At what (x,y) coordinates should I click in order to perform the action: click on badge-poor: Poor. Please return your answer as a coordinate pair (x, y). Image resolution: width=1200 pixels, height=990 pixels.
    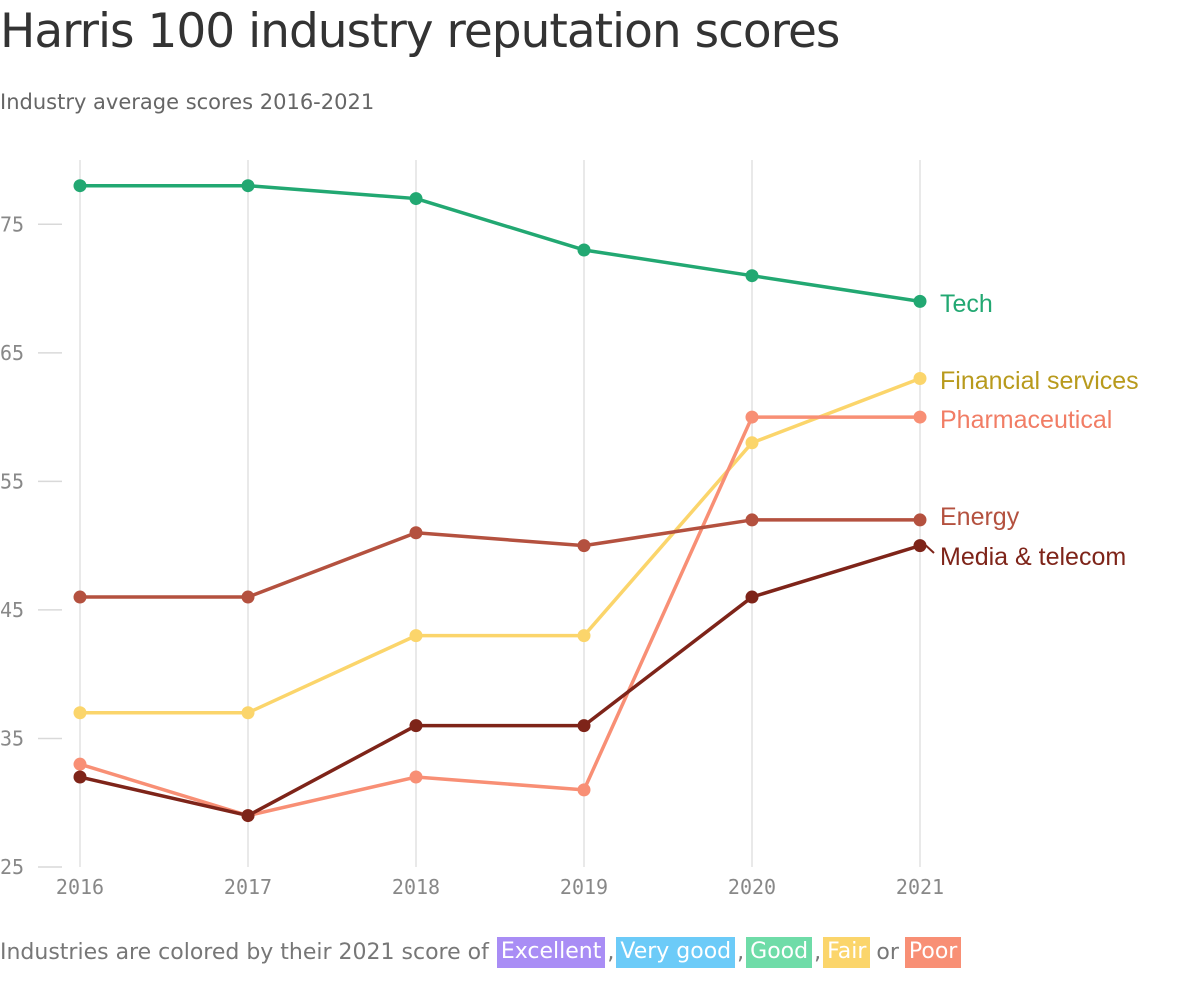
    Looking at the image, I should click on (933, 952).